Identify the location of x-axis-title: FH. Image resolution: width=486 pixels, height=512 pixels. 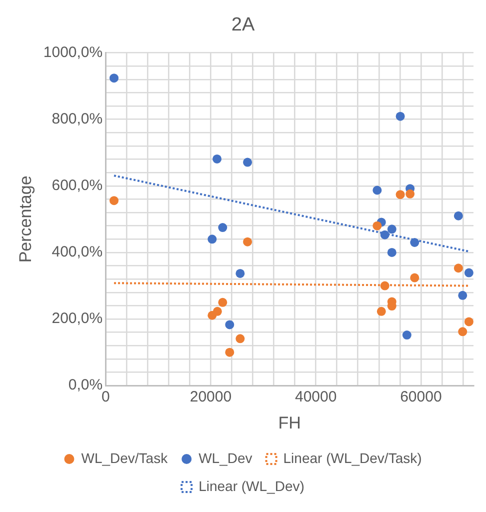
(289, 422).